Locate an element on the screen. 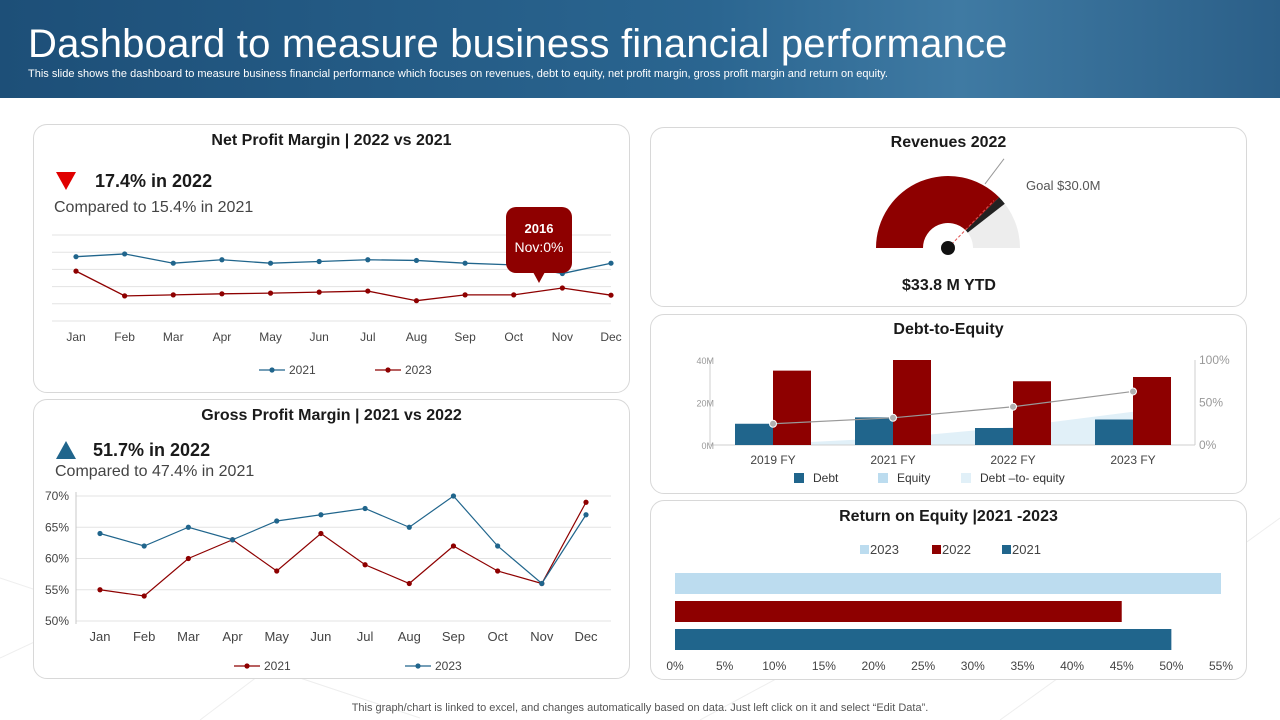 The image size is (1280, 720). x-tick-label: 2021 FY is located at coordinates (892, 460).